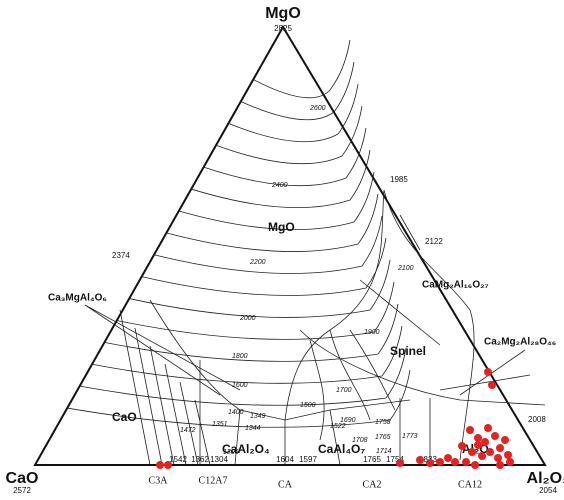 The image size is (564, 500). I want to click on vertex-temp: 2054, so click(548, 490).